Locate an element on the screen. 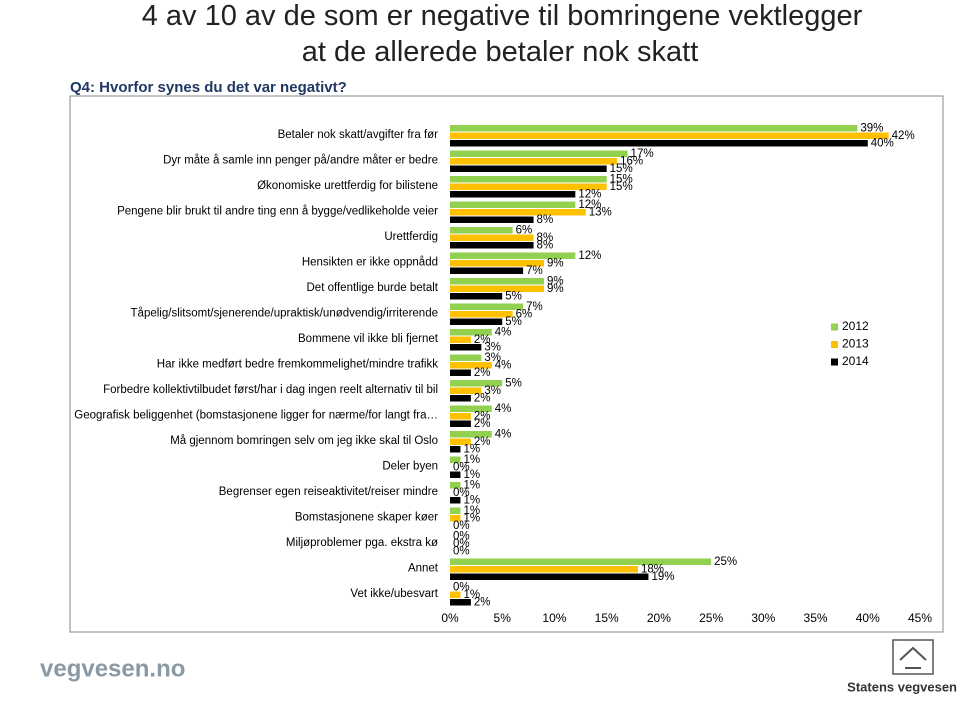 This screenshot has height=711, width=959. category-label: Det offentlige burde betalt is located at coordinates (373, 288).